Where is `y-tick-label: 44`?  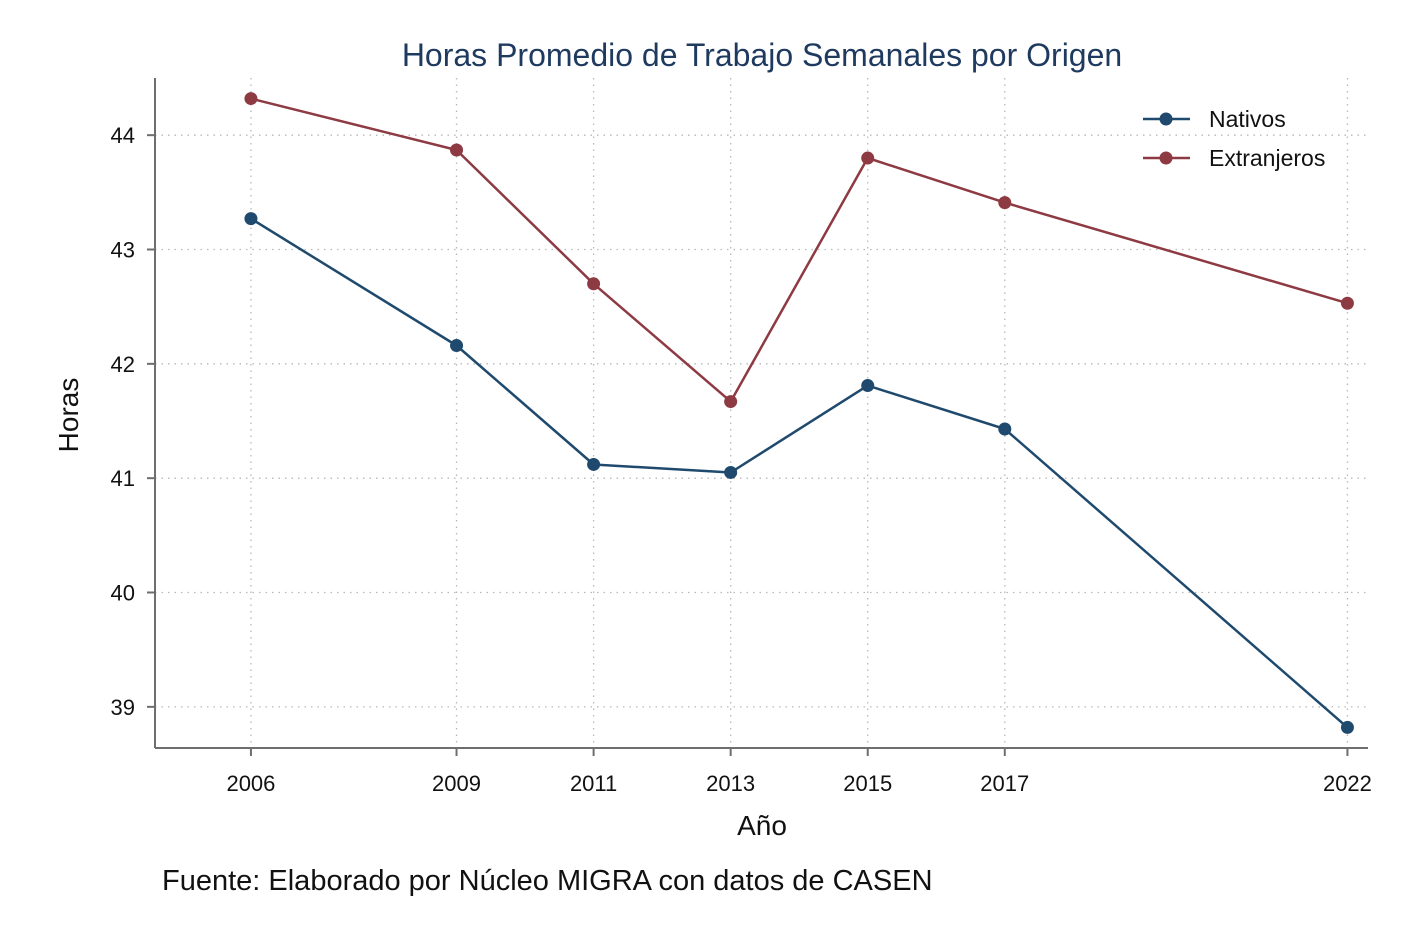
y-tick-label: 44 is located at coordinates (123, 135).